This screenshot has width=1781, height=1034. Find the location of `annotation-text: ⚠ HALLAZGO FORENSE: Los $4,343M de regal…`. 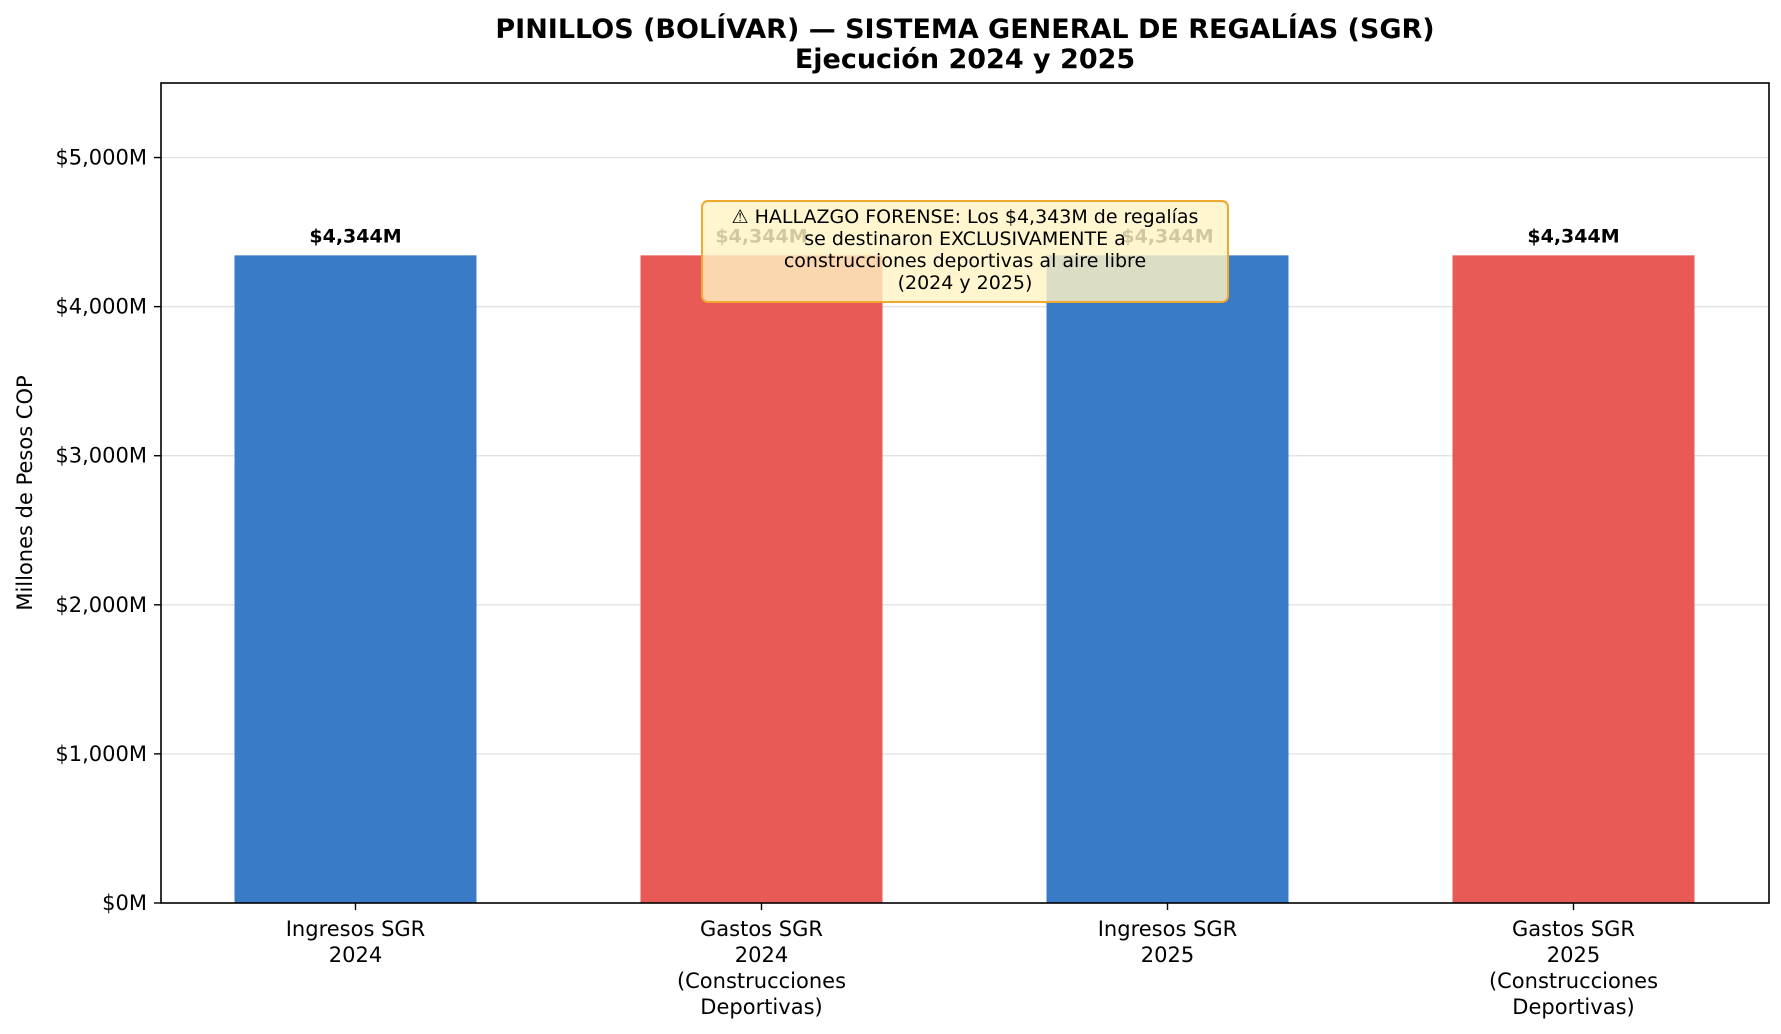

annotation-text: ⚠ HALLAZGO FORENSE: Los $4,343M de regal… is located at coordinates (965, 217).